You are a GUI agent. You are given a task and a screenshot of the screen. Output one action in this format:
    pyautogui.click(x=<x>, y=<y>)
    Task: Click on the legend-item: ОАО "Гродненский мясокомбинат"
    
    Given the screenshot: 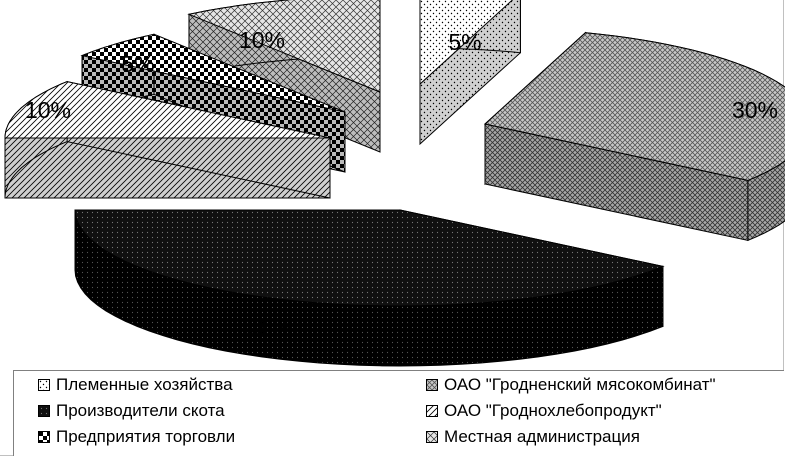 What is the action you would take?
    pyautogui.click(x=571, y=385)
    